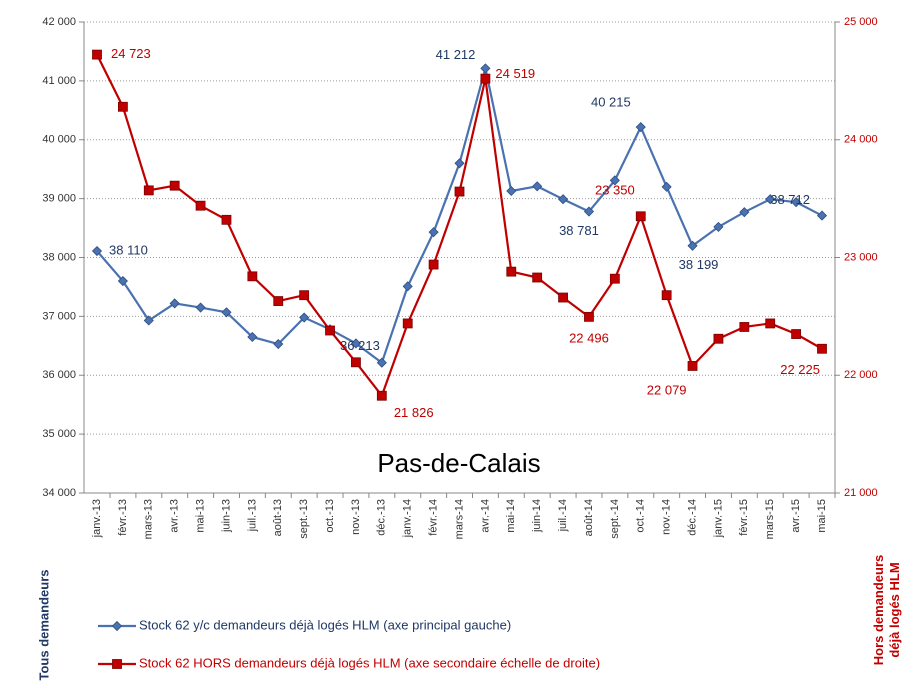 Image resolution: width=903 pixels, height=694 pixels. I want to click on x-tick-label: déc.-13, so click(382, 517).